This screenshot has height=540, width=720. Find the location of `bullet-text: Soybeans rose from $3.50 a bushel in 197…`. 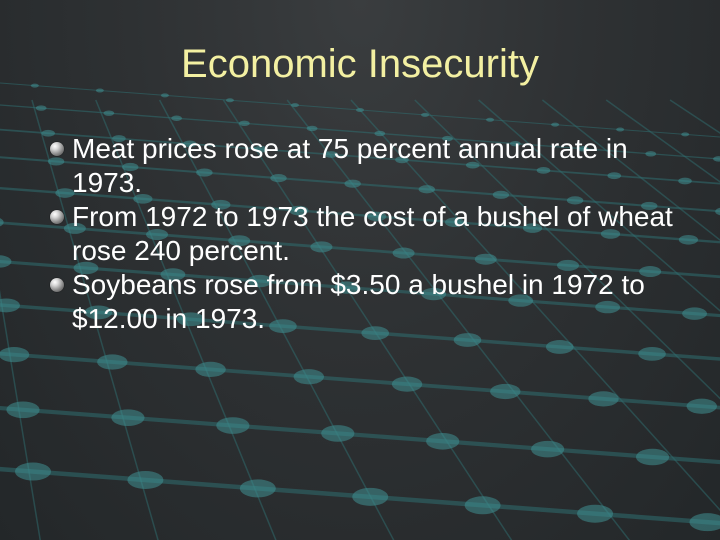

bullet-text: Soybeans rose from $3.50 a bushel in 197… is located at coordinates (358, 301).